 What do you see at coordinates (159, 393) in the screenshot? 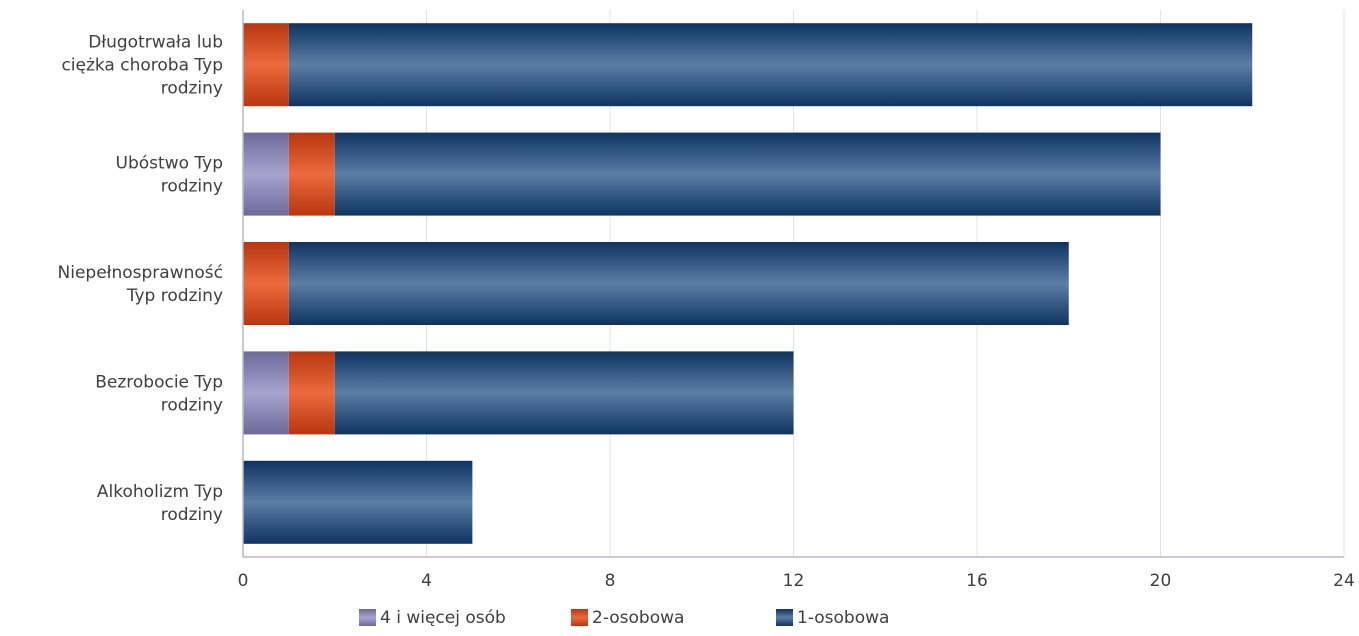
I see `category-label: Bezrobocie Typ rodziny` at bounding box center [159, 393].